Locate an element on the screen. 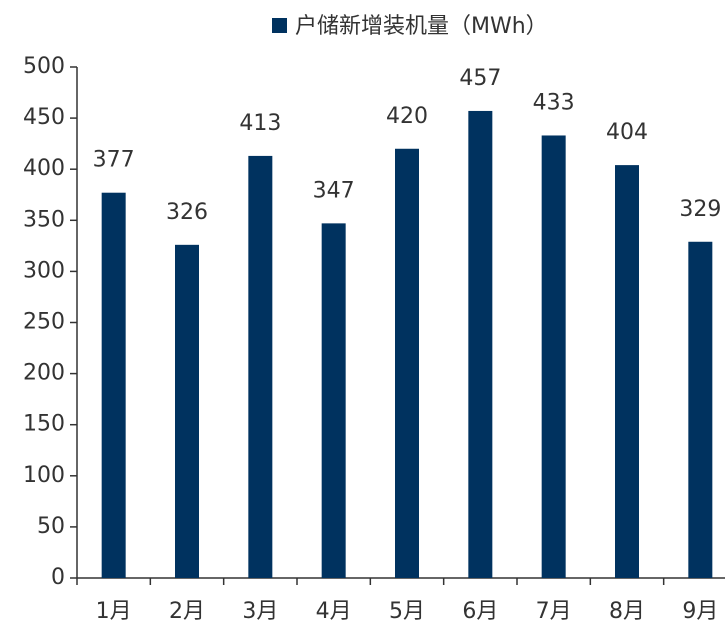 The image size is (725, 626). y-tick-label: 250 is located at coordinates (44, 322).